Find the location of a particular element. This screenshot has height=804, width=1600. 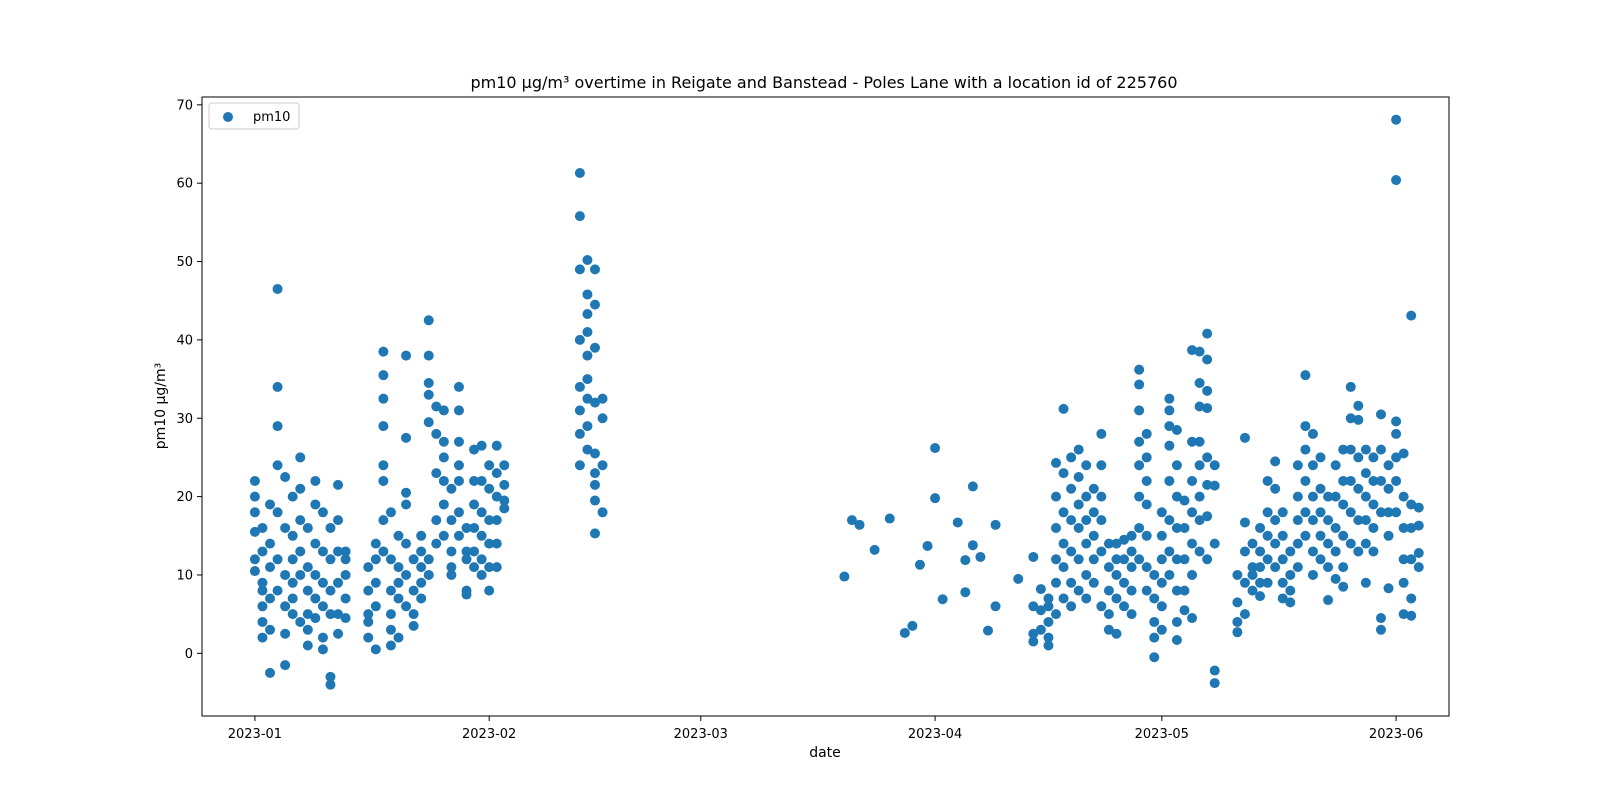

x-tick-label: 2023-02 is located at coordinates (489, 734).